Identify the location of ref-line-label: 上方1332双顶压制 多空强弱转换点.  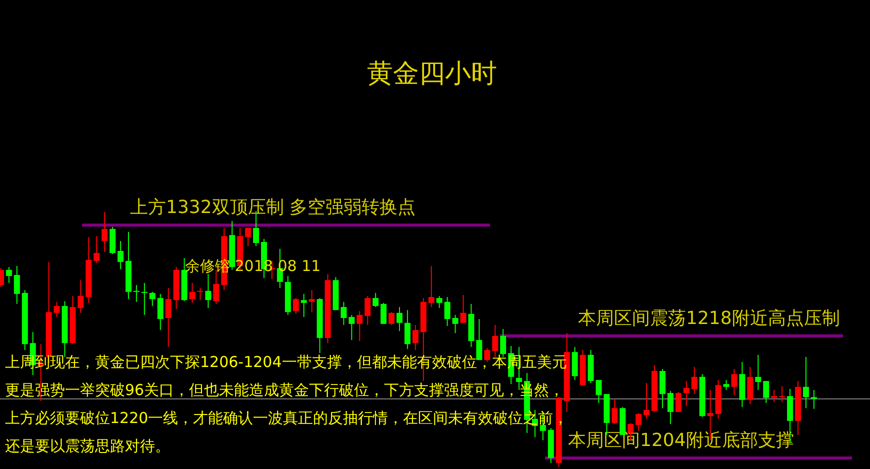
(273, 207).